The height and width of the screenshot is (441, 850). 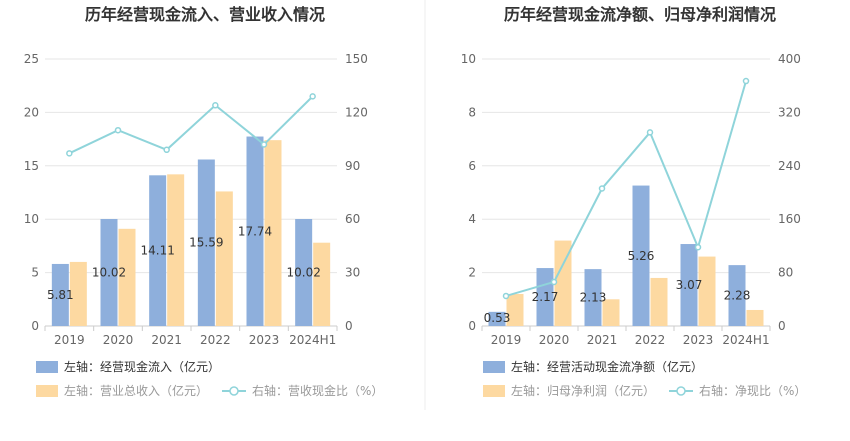 I want to click on left-axis-tick-label: 20, so click(x=31, y=112).